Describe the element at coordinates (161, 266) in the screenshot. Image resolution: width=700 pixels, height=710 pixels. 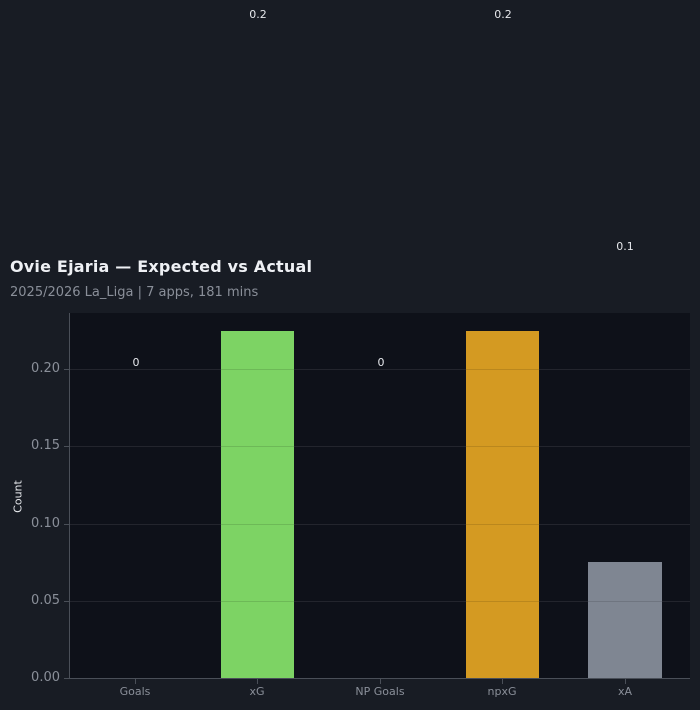
I see `chart-title: Ovie Ejaria — Expected vs Actual` at that location.